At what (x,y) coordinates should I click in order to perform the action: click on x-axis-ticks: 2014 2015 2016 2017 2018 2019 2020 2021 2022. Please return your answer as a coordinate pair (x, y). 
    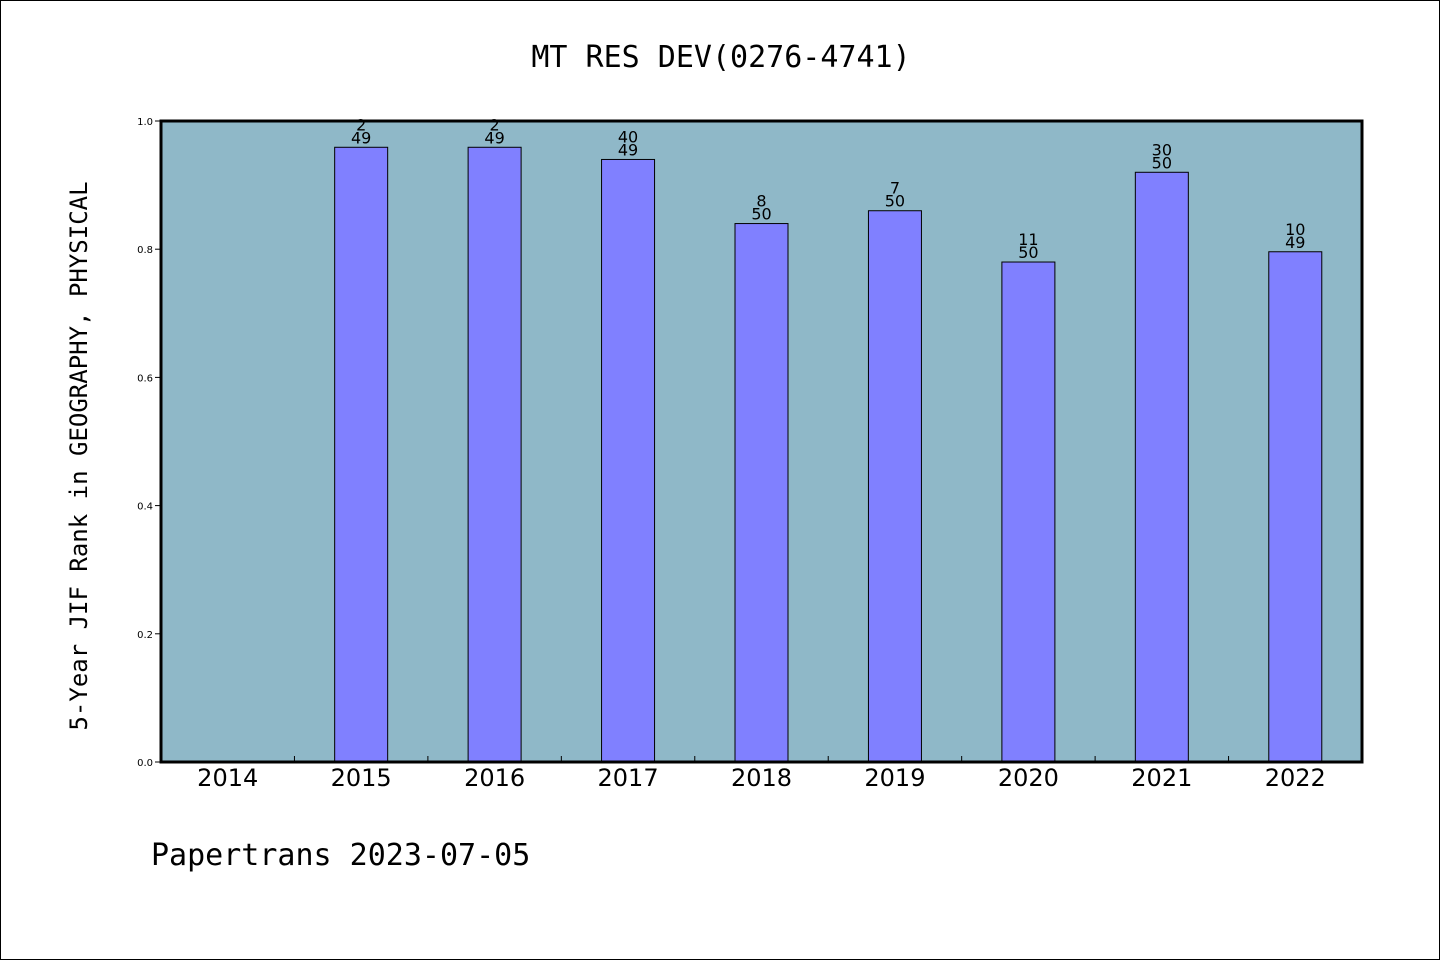
    Looking at the image, I should click on (761, 774).